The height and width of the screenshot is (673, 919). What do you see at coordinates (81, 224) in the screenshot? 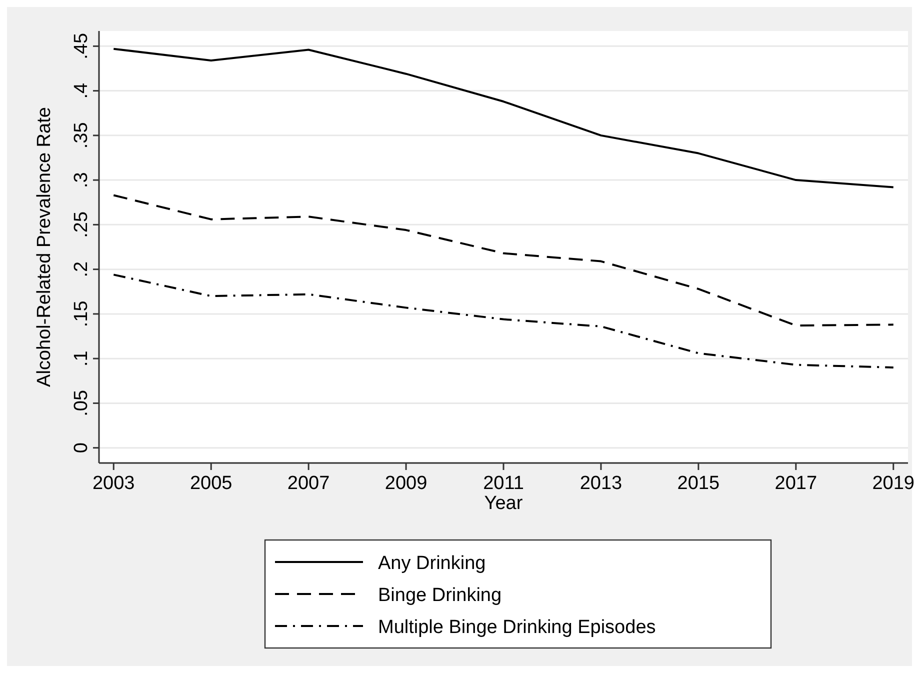
I see `y-tick-label: .25` at bounding box center [81, 224].